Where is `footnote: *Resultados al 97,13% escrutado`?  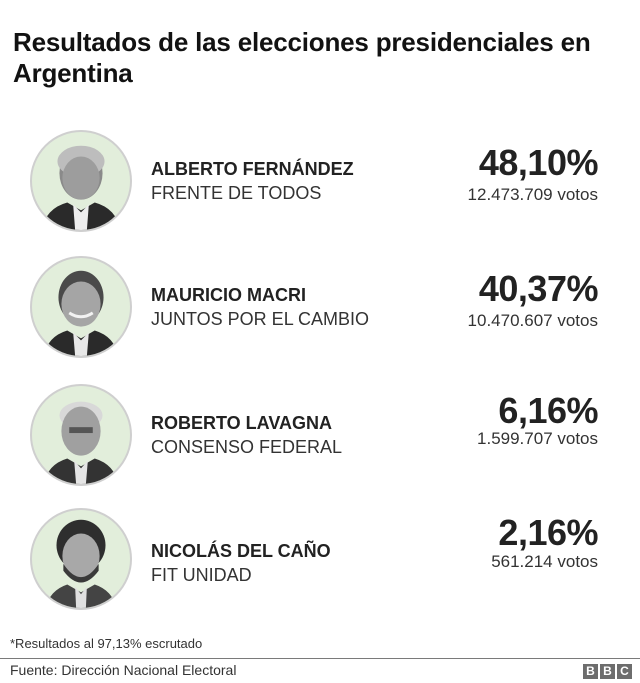 footnote: *Resultados al 97,13% escrutado is located at coordinates (106, 643).